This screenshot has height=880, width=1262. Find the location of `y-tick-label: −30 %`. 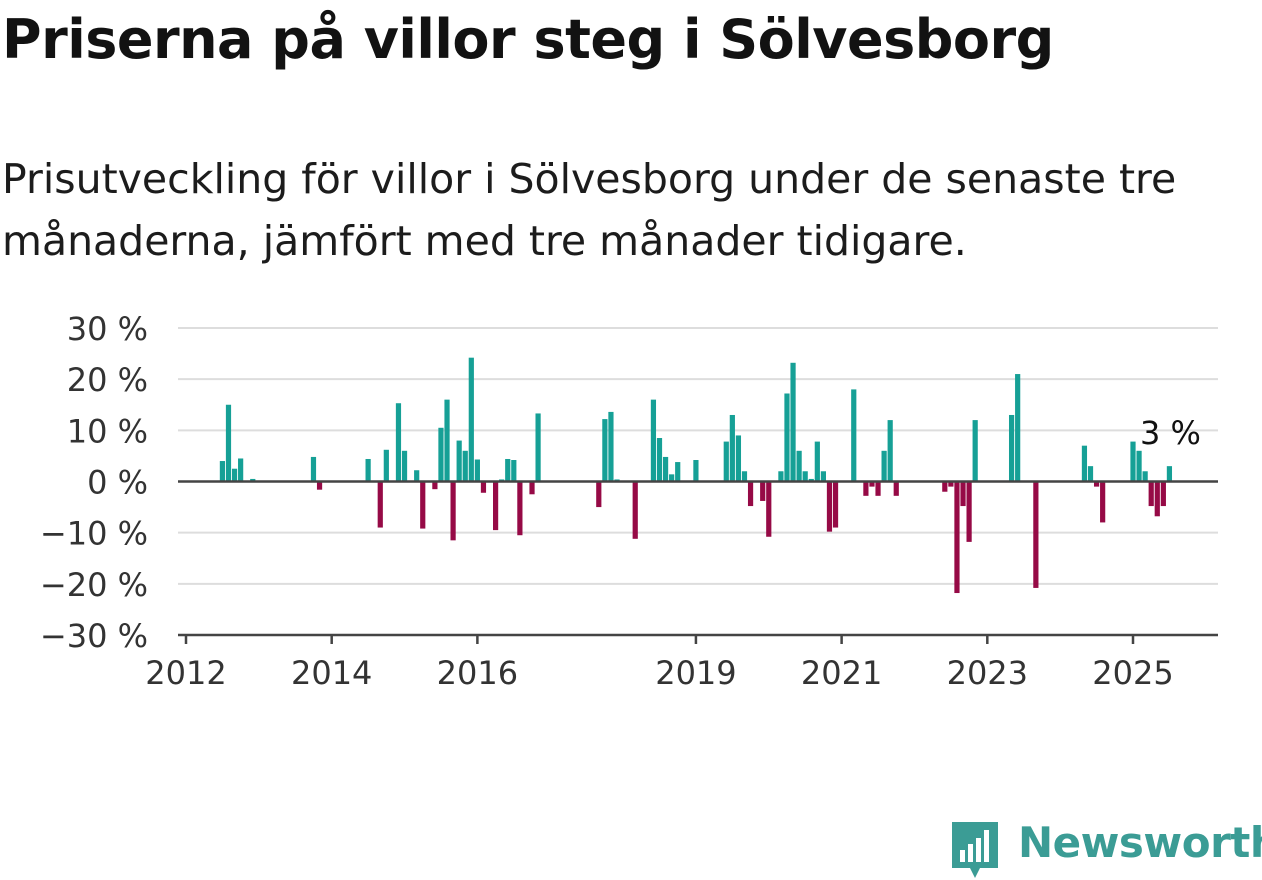

y-tick-label: −30 % is located at coordinates (94, 636).